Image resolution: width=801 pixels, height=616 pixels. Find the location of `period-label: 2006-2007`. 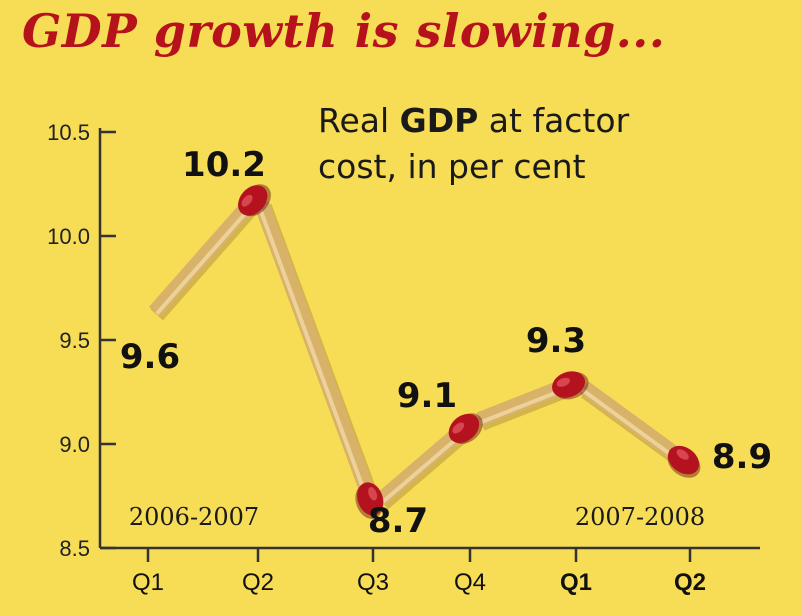

period-label: 2006-2007 is located at coordinates (194, 517).